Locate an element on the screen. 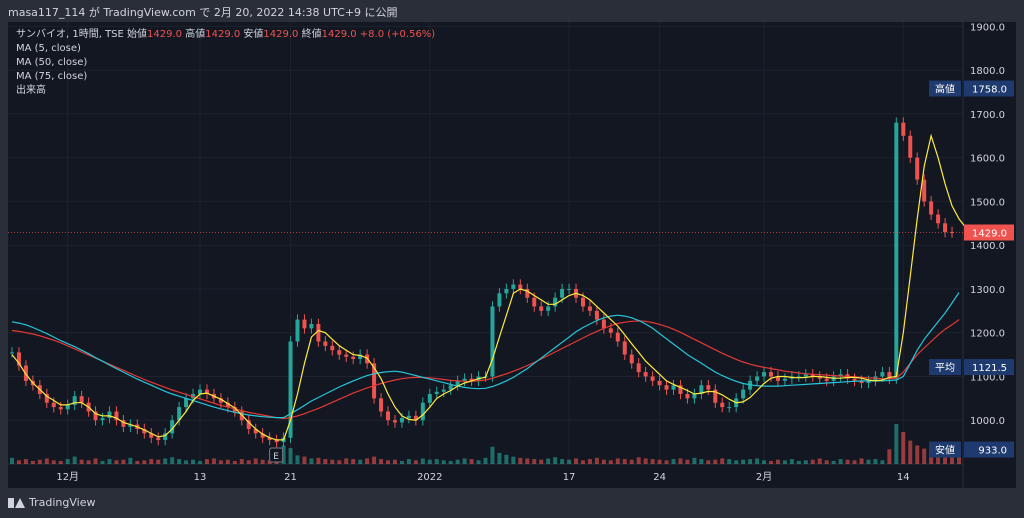 This screenshot has width=1024, height=518. legend-ma50: MA (50, close) is located at coordinates (52, 62).